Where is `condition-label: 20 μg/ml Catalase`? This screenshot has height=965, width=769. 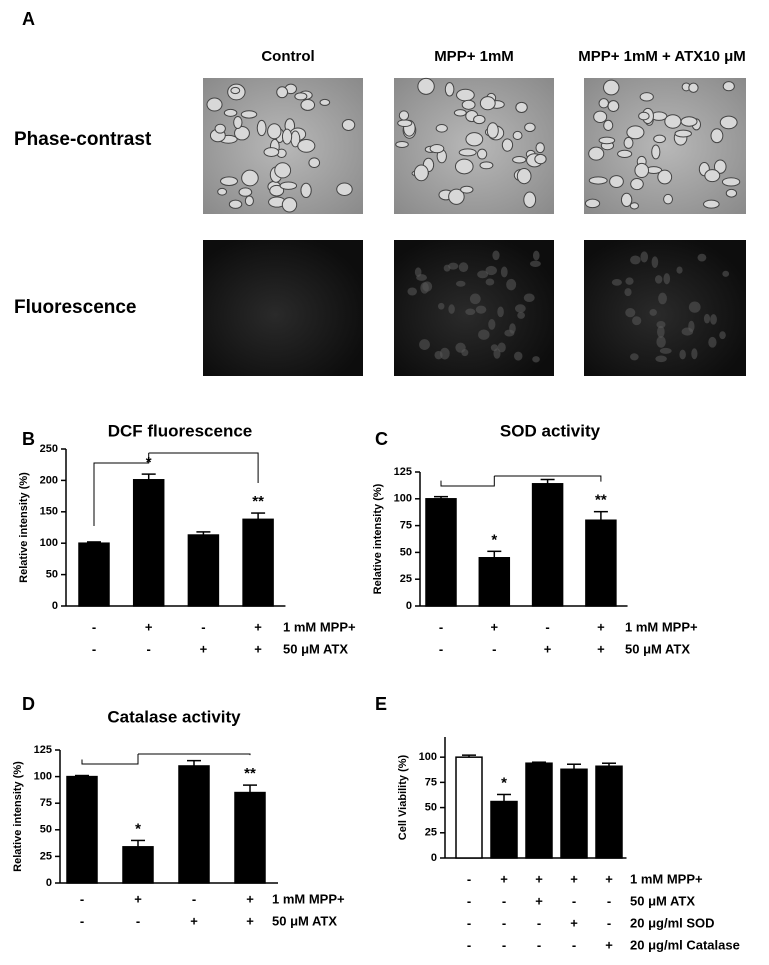 condition-label: 20 μg/ml Catalase is located at coordinates (685, 944).